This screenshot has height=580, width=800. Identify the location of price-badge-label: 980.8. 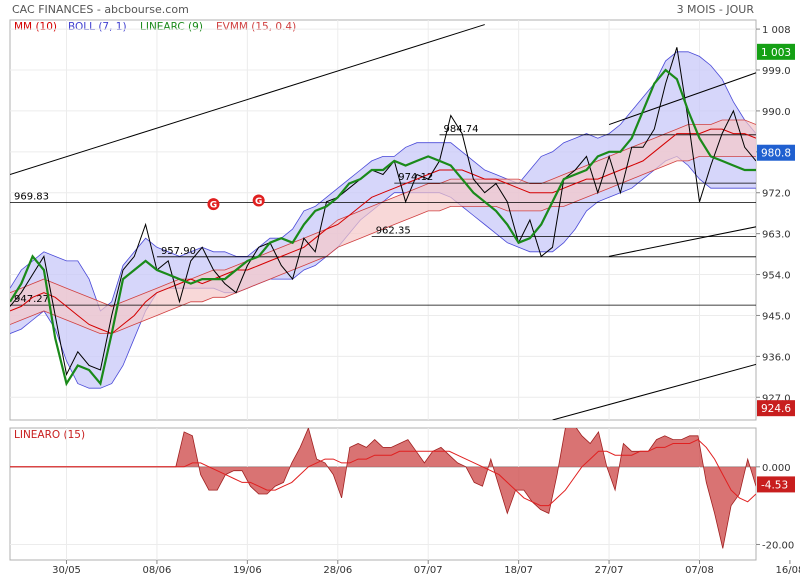
(776, 154).